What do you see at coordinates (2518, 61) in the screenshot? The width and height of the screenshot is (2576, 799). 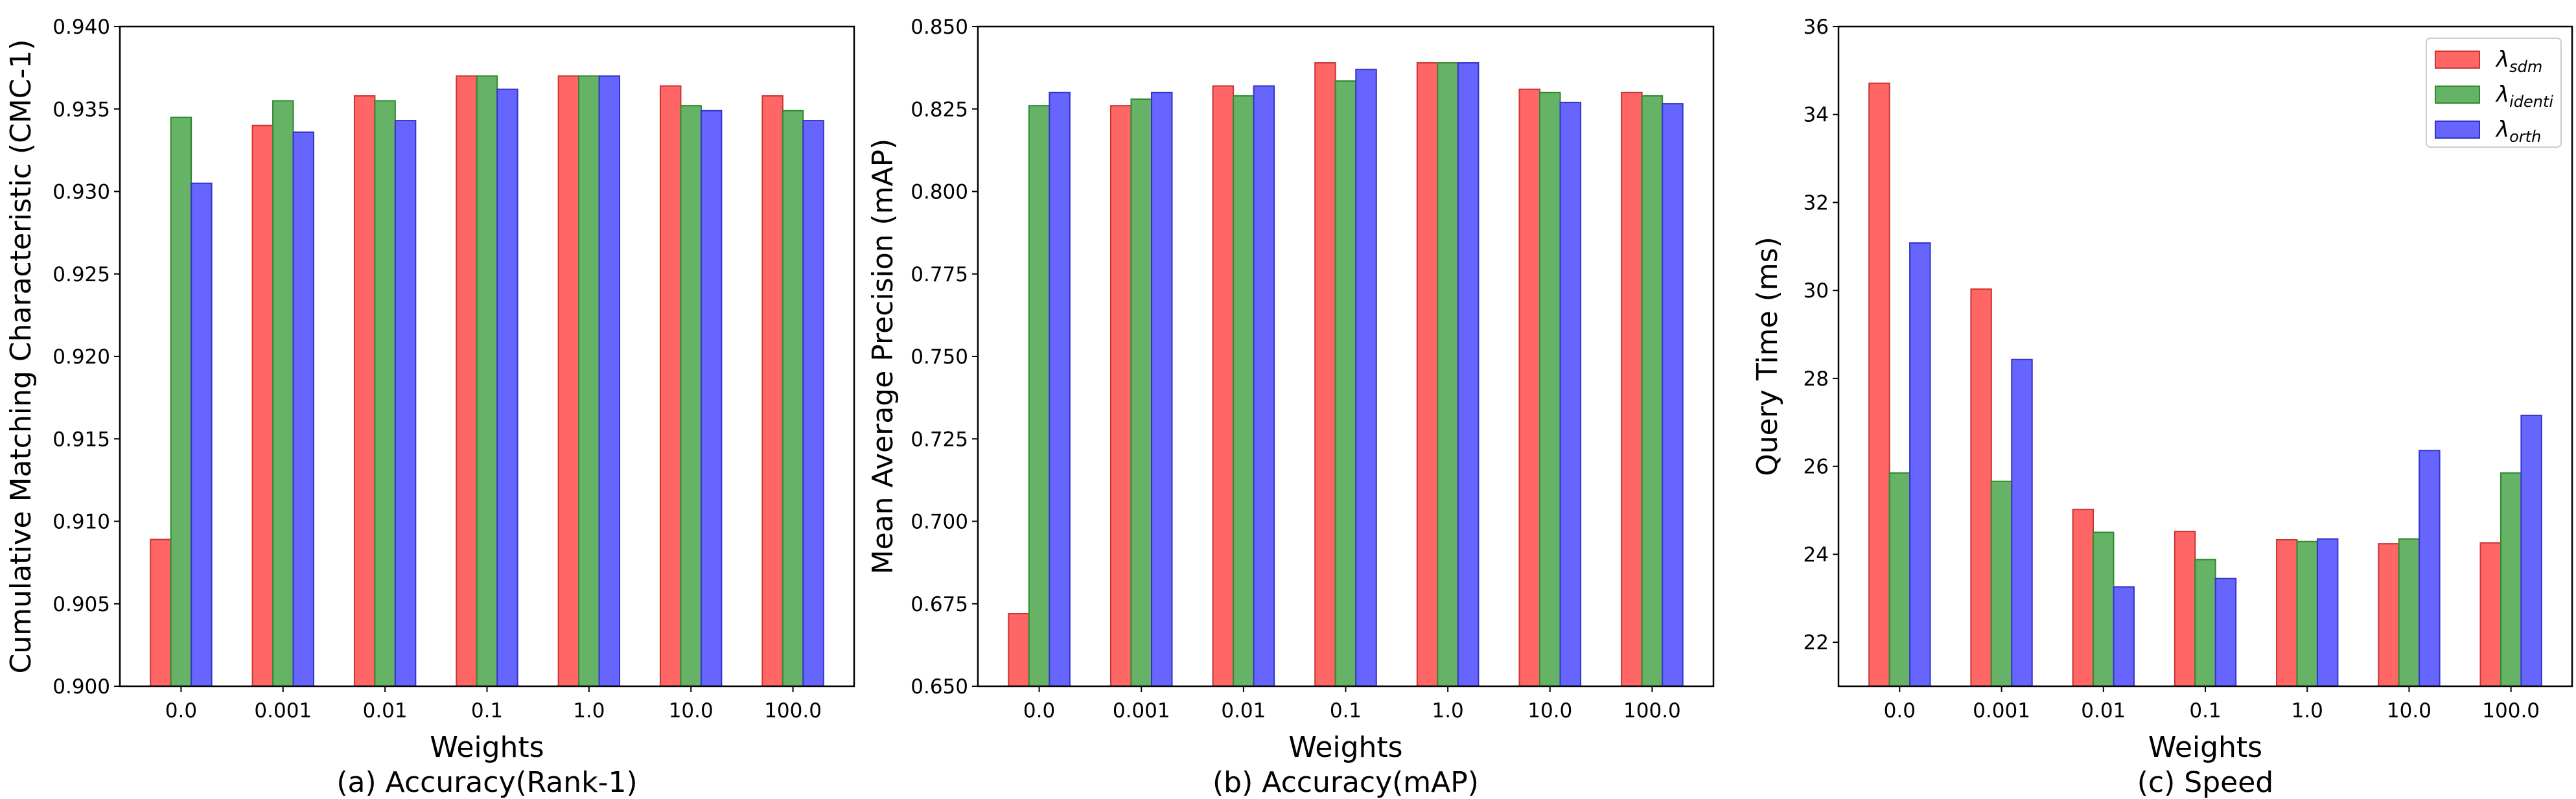 I see `legend-label-sdm: λsdm` at bounding box center [2518, 61].